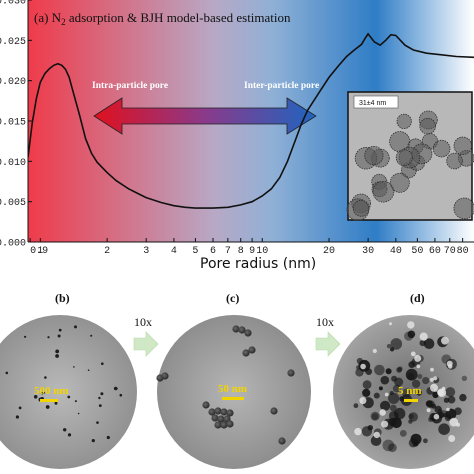 This screenshot has width=474, height=474. I want to click on scale-bar-b, so click(49, 400).